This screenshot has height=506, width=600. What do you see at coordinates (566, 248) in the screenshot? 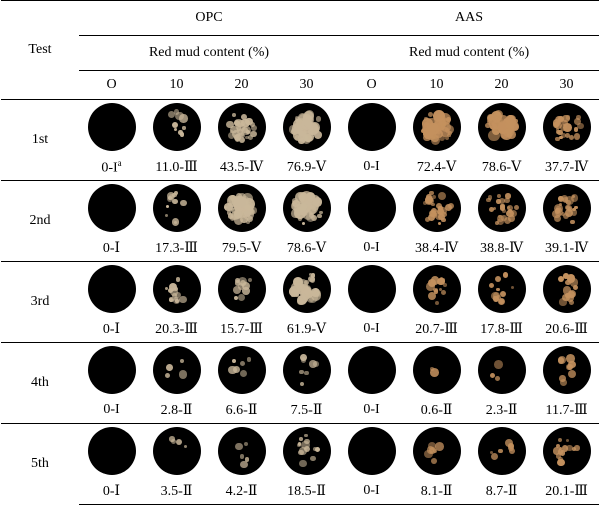
I see `coverage-value: 39.1-Ⅳ` at bounding box center [566, 248].